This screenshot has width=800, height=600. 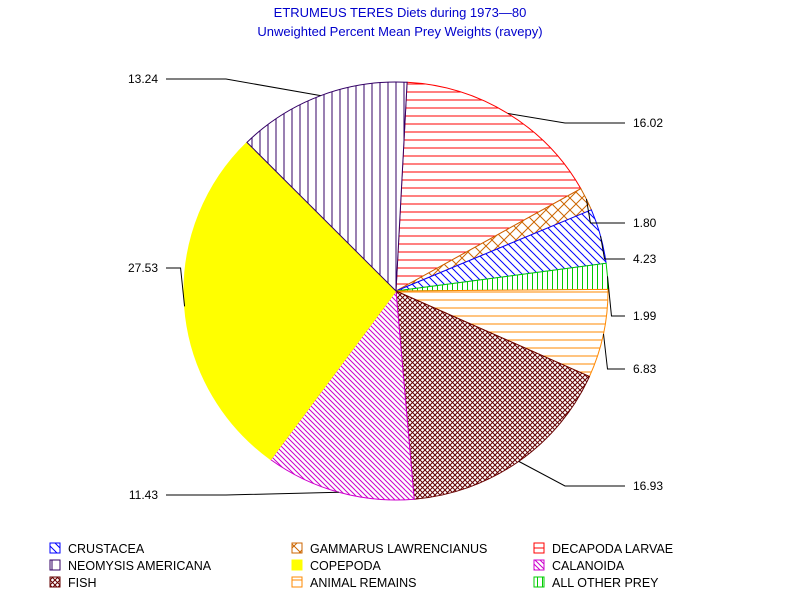 I want to click on slice-decapoda-larvae, so click(x=488, y=186).